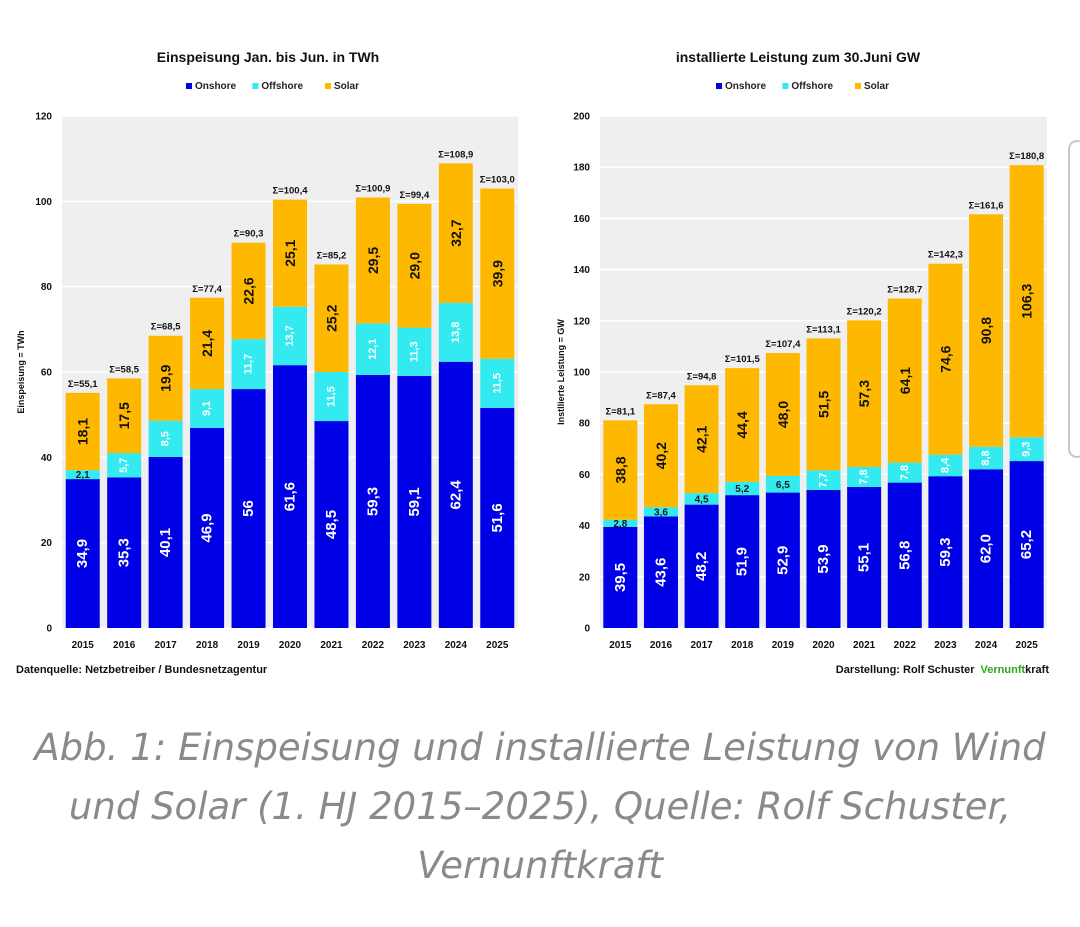 This screenshot has width=1080, height=927. What do you see at coordinates (207, 645) in the screenshot?
I see `x-tick-label: 2018` at bounding box center [207, 645].